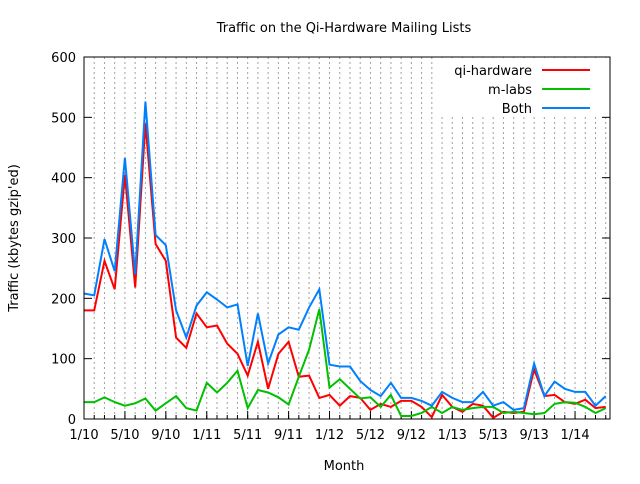 The width and height of the screenshot is (640, 484). What do you see at coordinates (344, 28) in the screenshot?
I see `chart-title: Traffic on the Qi-Hardware Mailing Lists` at bounding box center [344, 28].